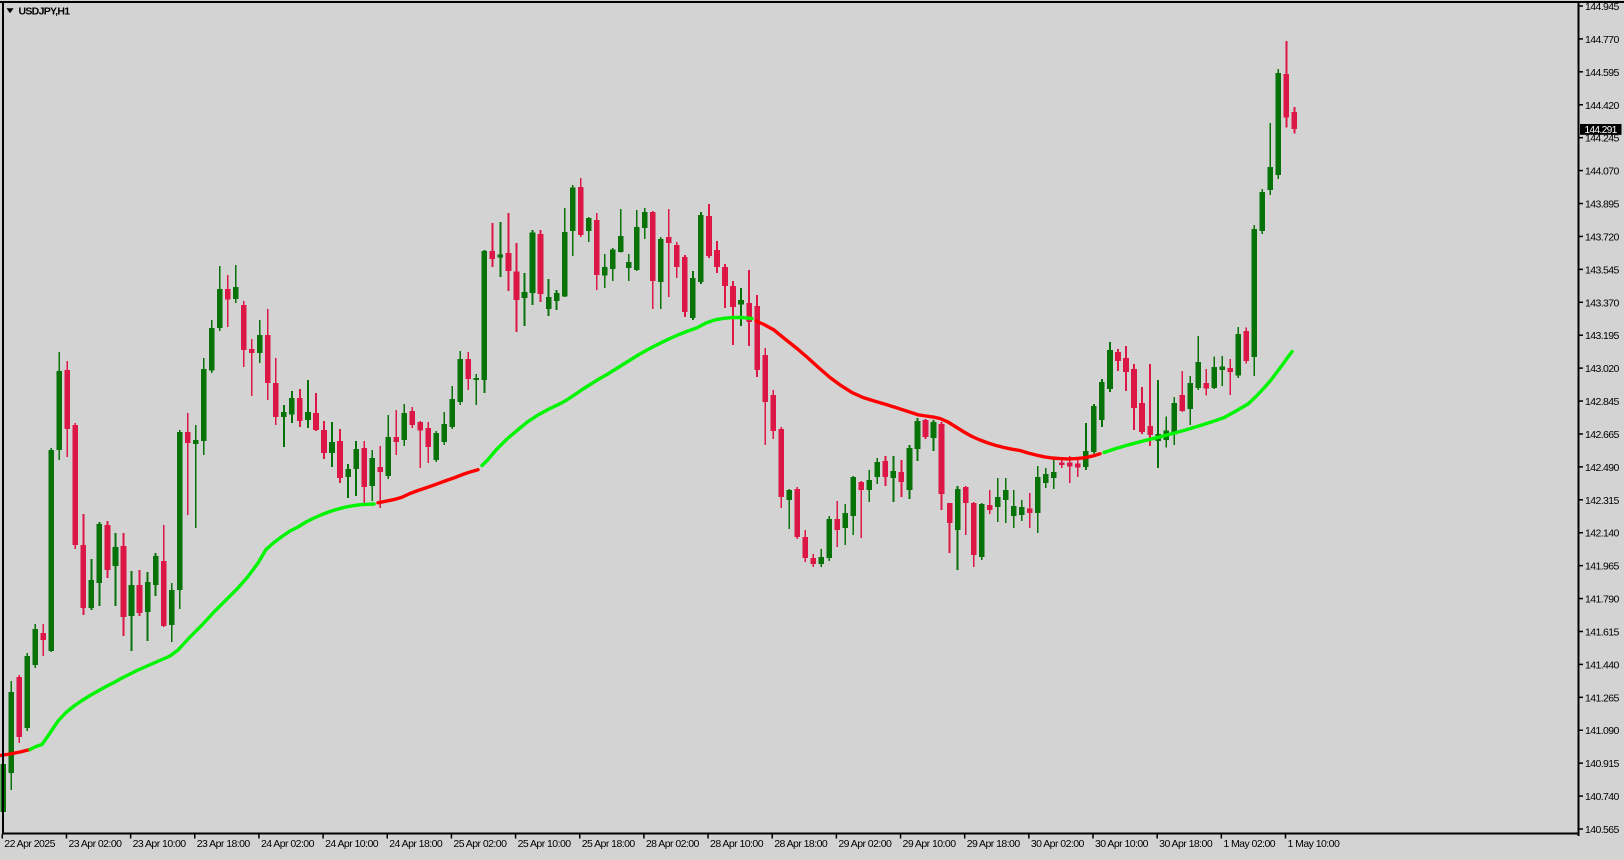  I want to click on svg-text: 29 Apr 02:00, so click(865, 844).